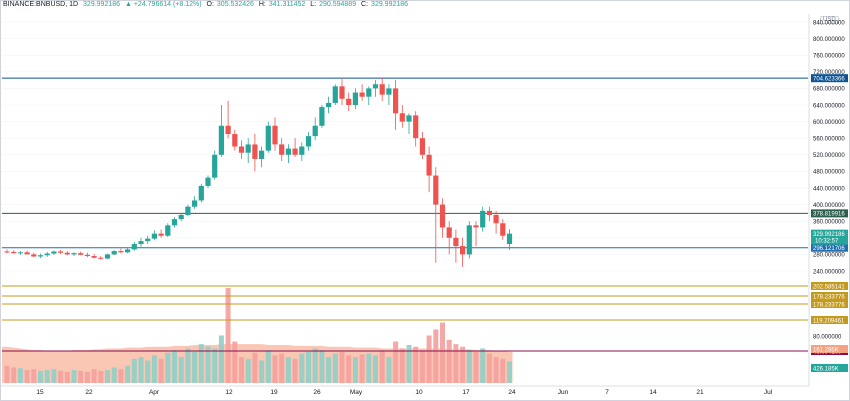 The image size is (850, 401). Describe the element at coordinates (768, 392) in the screenshot. I see `time-tick-label: Jul` at that location.